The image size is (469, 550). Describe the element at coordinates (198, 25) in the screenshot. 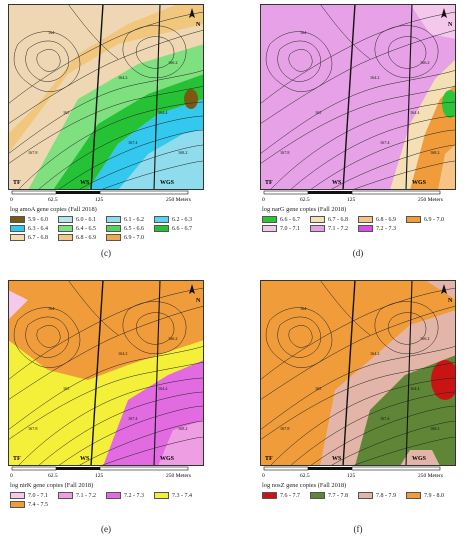

I see `svg-text: N` at that location.